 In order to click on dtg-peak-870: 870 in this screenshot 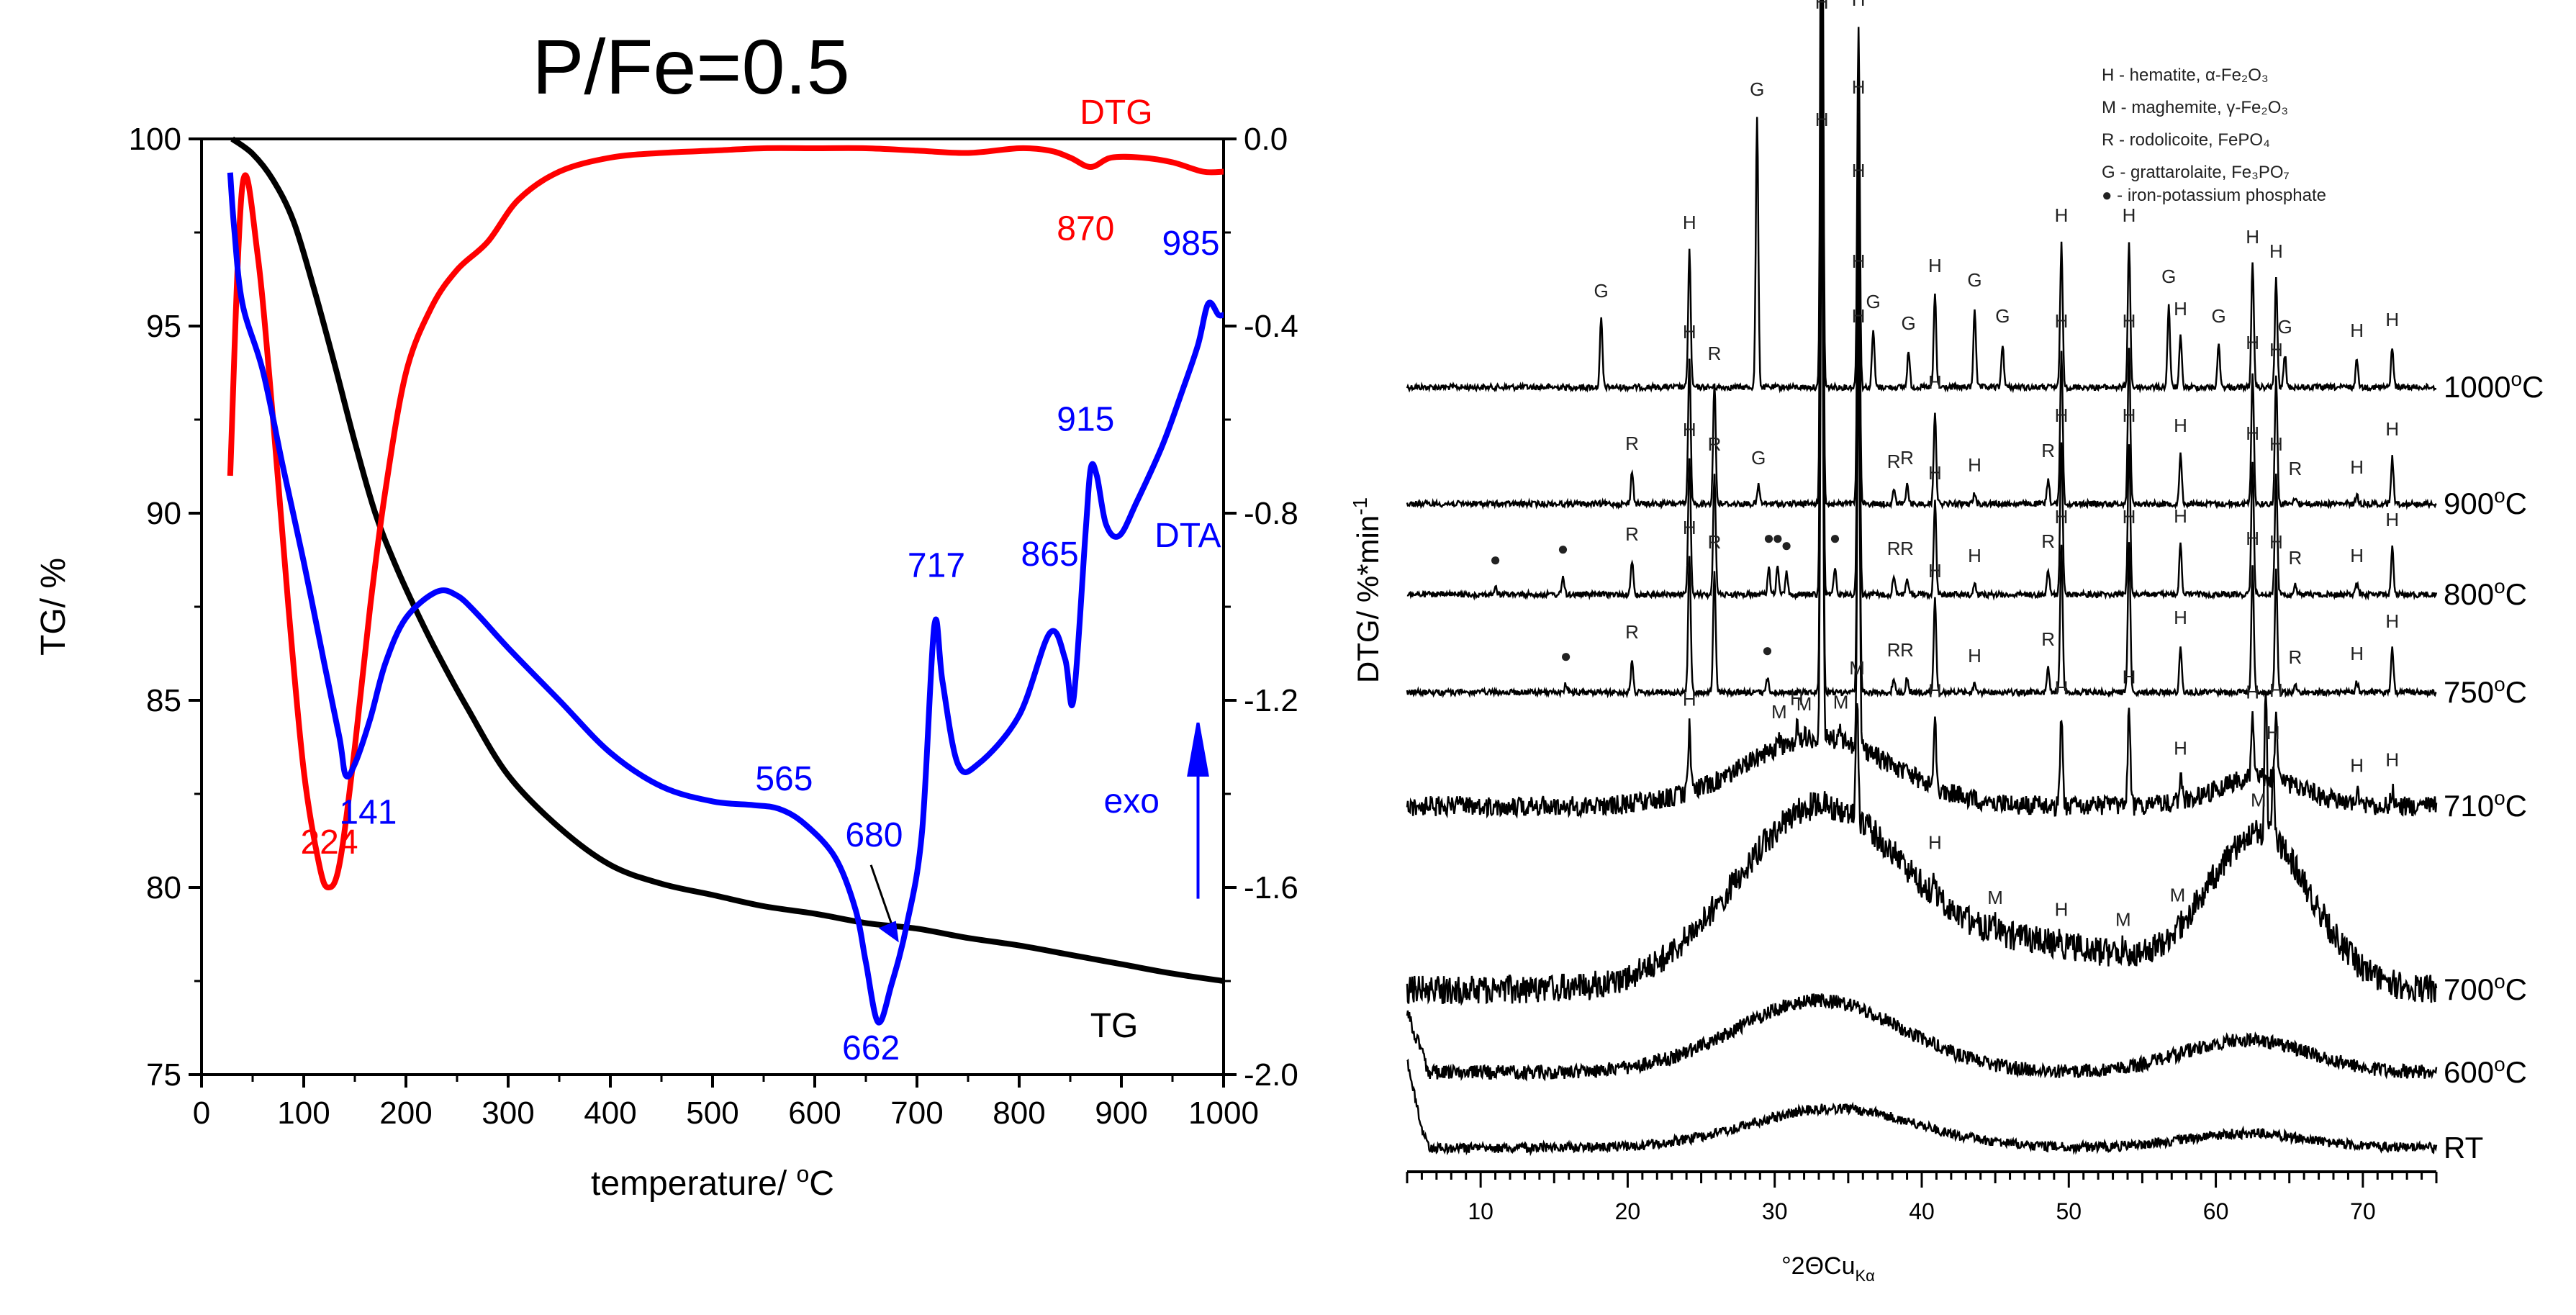, I will do `click(1085, 229)`.